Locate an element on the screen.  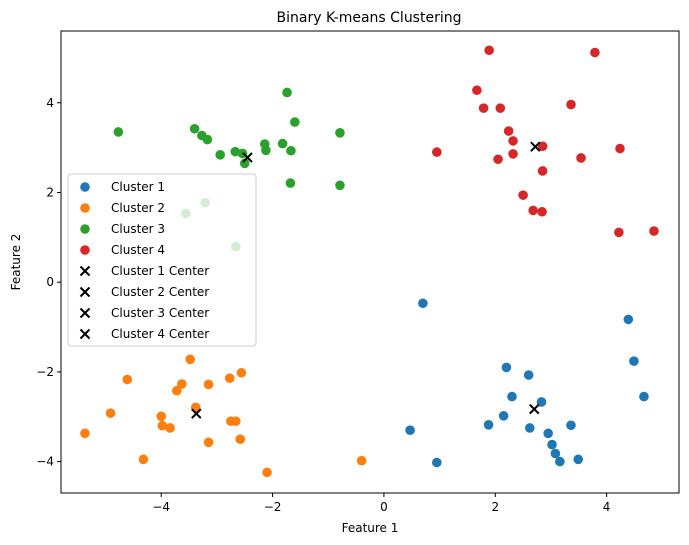
legend-label: Cluster 4 Center is located at coordinates (160, 334).